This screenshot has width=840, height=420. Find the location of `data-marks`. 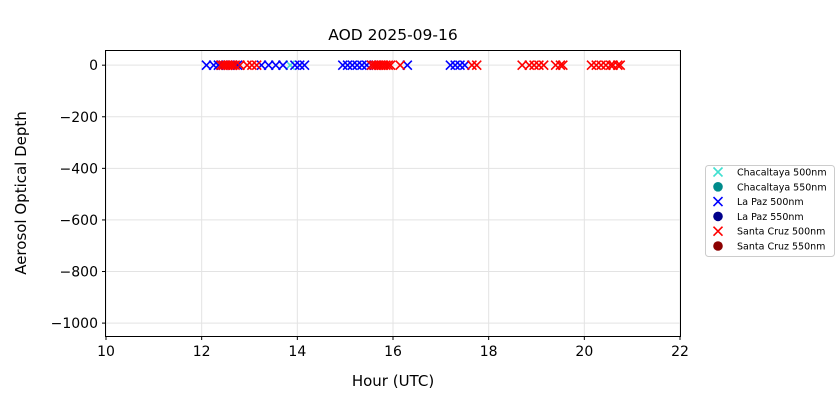

data-marks is located at coordinates (413, 65).